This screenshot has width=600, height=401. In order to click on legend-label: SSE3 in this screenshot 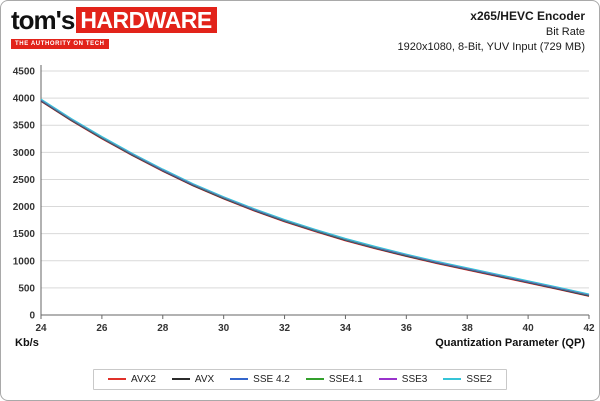, I will do `click(414, 379)`.